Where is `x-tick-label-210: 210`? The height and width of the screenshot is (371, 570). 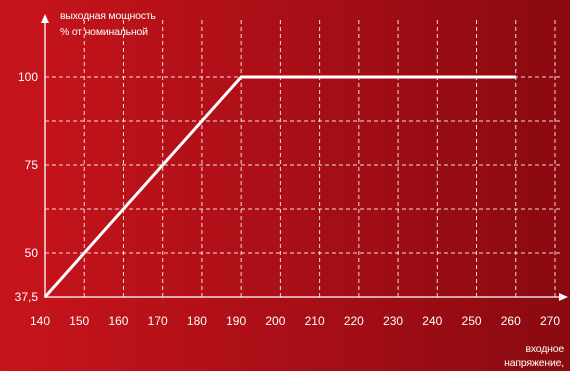 x-tick-label-210: 210 is located at coordinates (315, 321).